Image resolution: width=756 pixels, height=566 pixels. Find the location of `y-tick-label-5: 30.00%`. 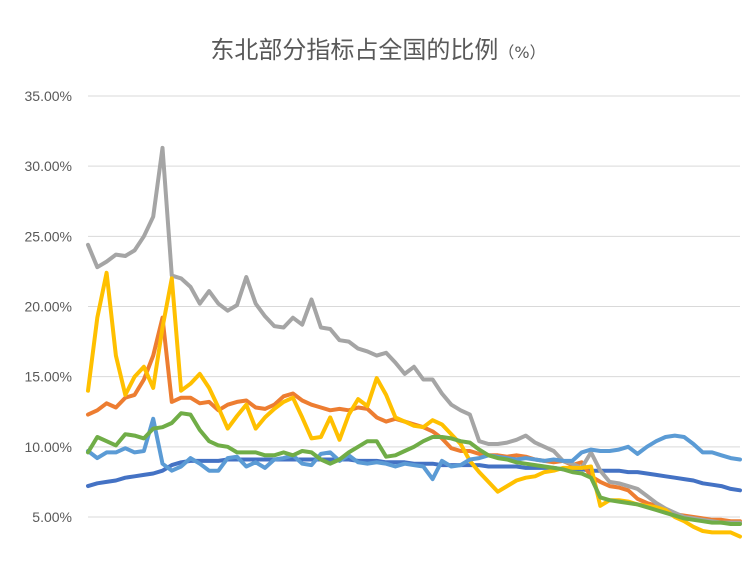

y-tick-label-5: 30.00% is located at coordinates (48, 166).